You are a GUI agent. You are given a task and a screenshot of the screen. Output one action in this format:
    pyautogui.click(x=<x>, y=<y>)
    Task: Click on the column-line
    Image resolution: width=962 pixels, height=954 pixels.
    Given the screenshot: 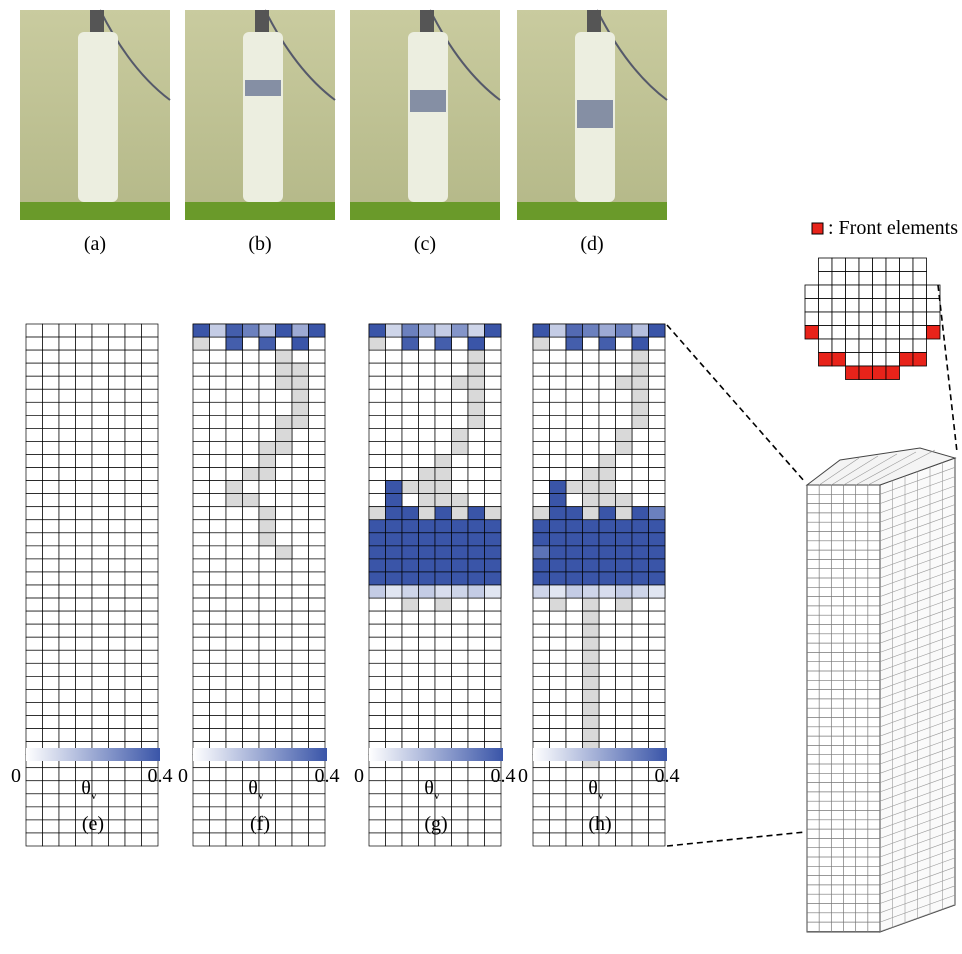 What is the action you would take?
    pyautogui.click(x=901, y=467)
    